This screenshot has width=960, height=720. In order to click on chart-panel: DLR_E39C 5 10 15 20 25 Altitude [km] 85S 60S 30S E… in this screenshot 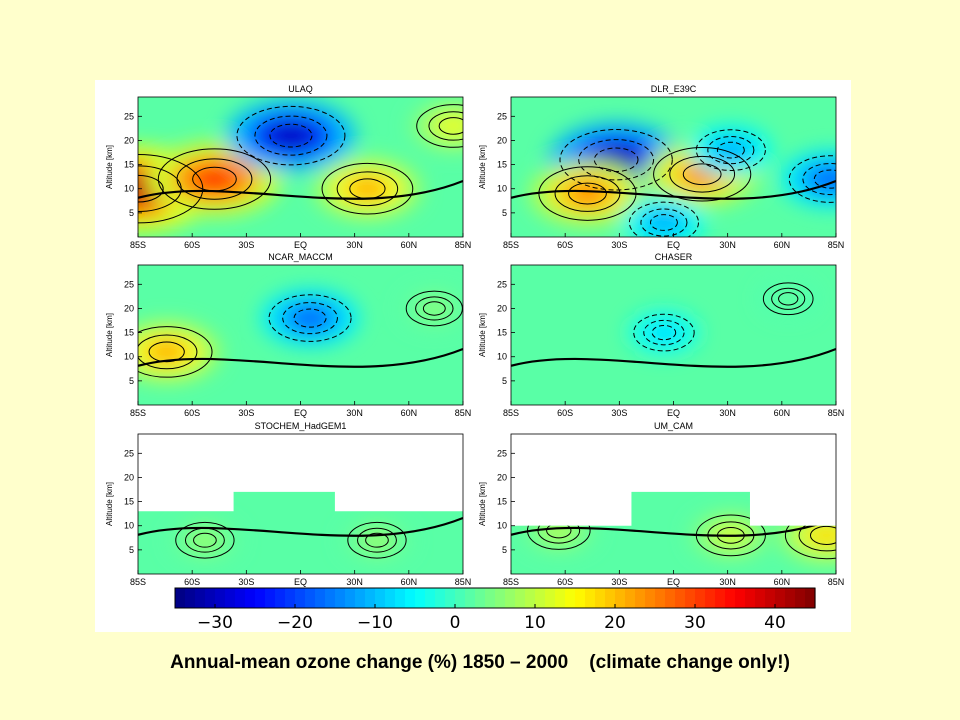, I will do `click(661, 167)`.